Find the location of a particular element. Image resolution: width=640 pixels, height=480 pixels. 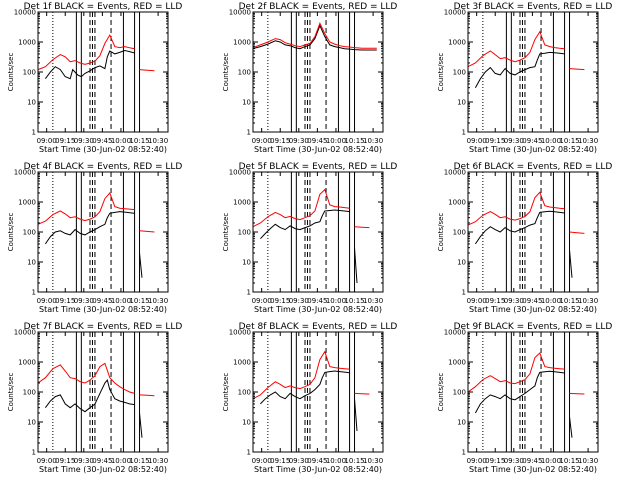

panel-title: Det 3f BLACK = Events, RED = LLD is located at coordinates (533, 7).